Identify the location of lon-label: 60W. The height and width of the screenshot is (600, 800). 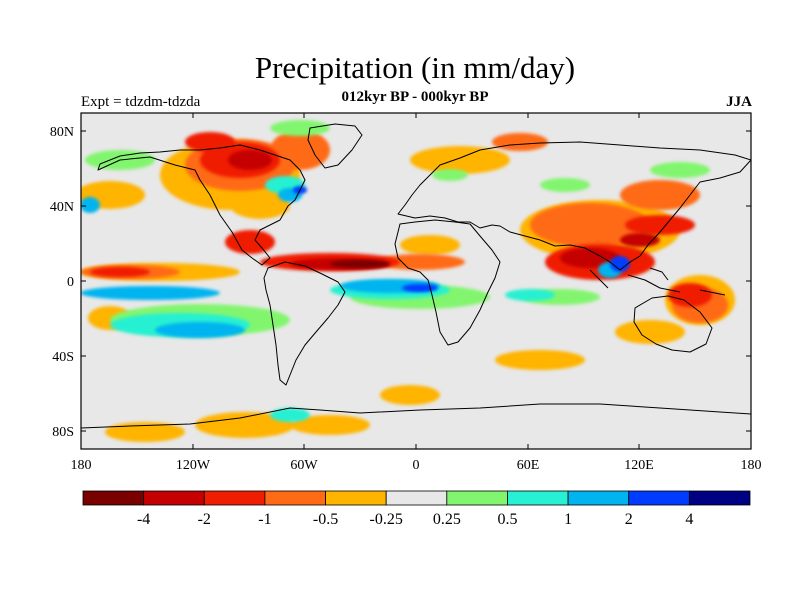
(304, 465).